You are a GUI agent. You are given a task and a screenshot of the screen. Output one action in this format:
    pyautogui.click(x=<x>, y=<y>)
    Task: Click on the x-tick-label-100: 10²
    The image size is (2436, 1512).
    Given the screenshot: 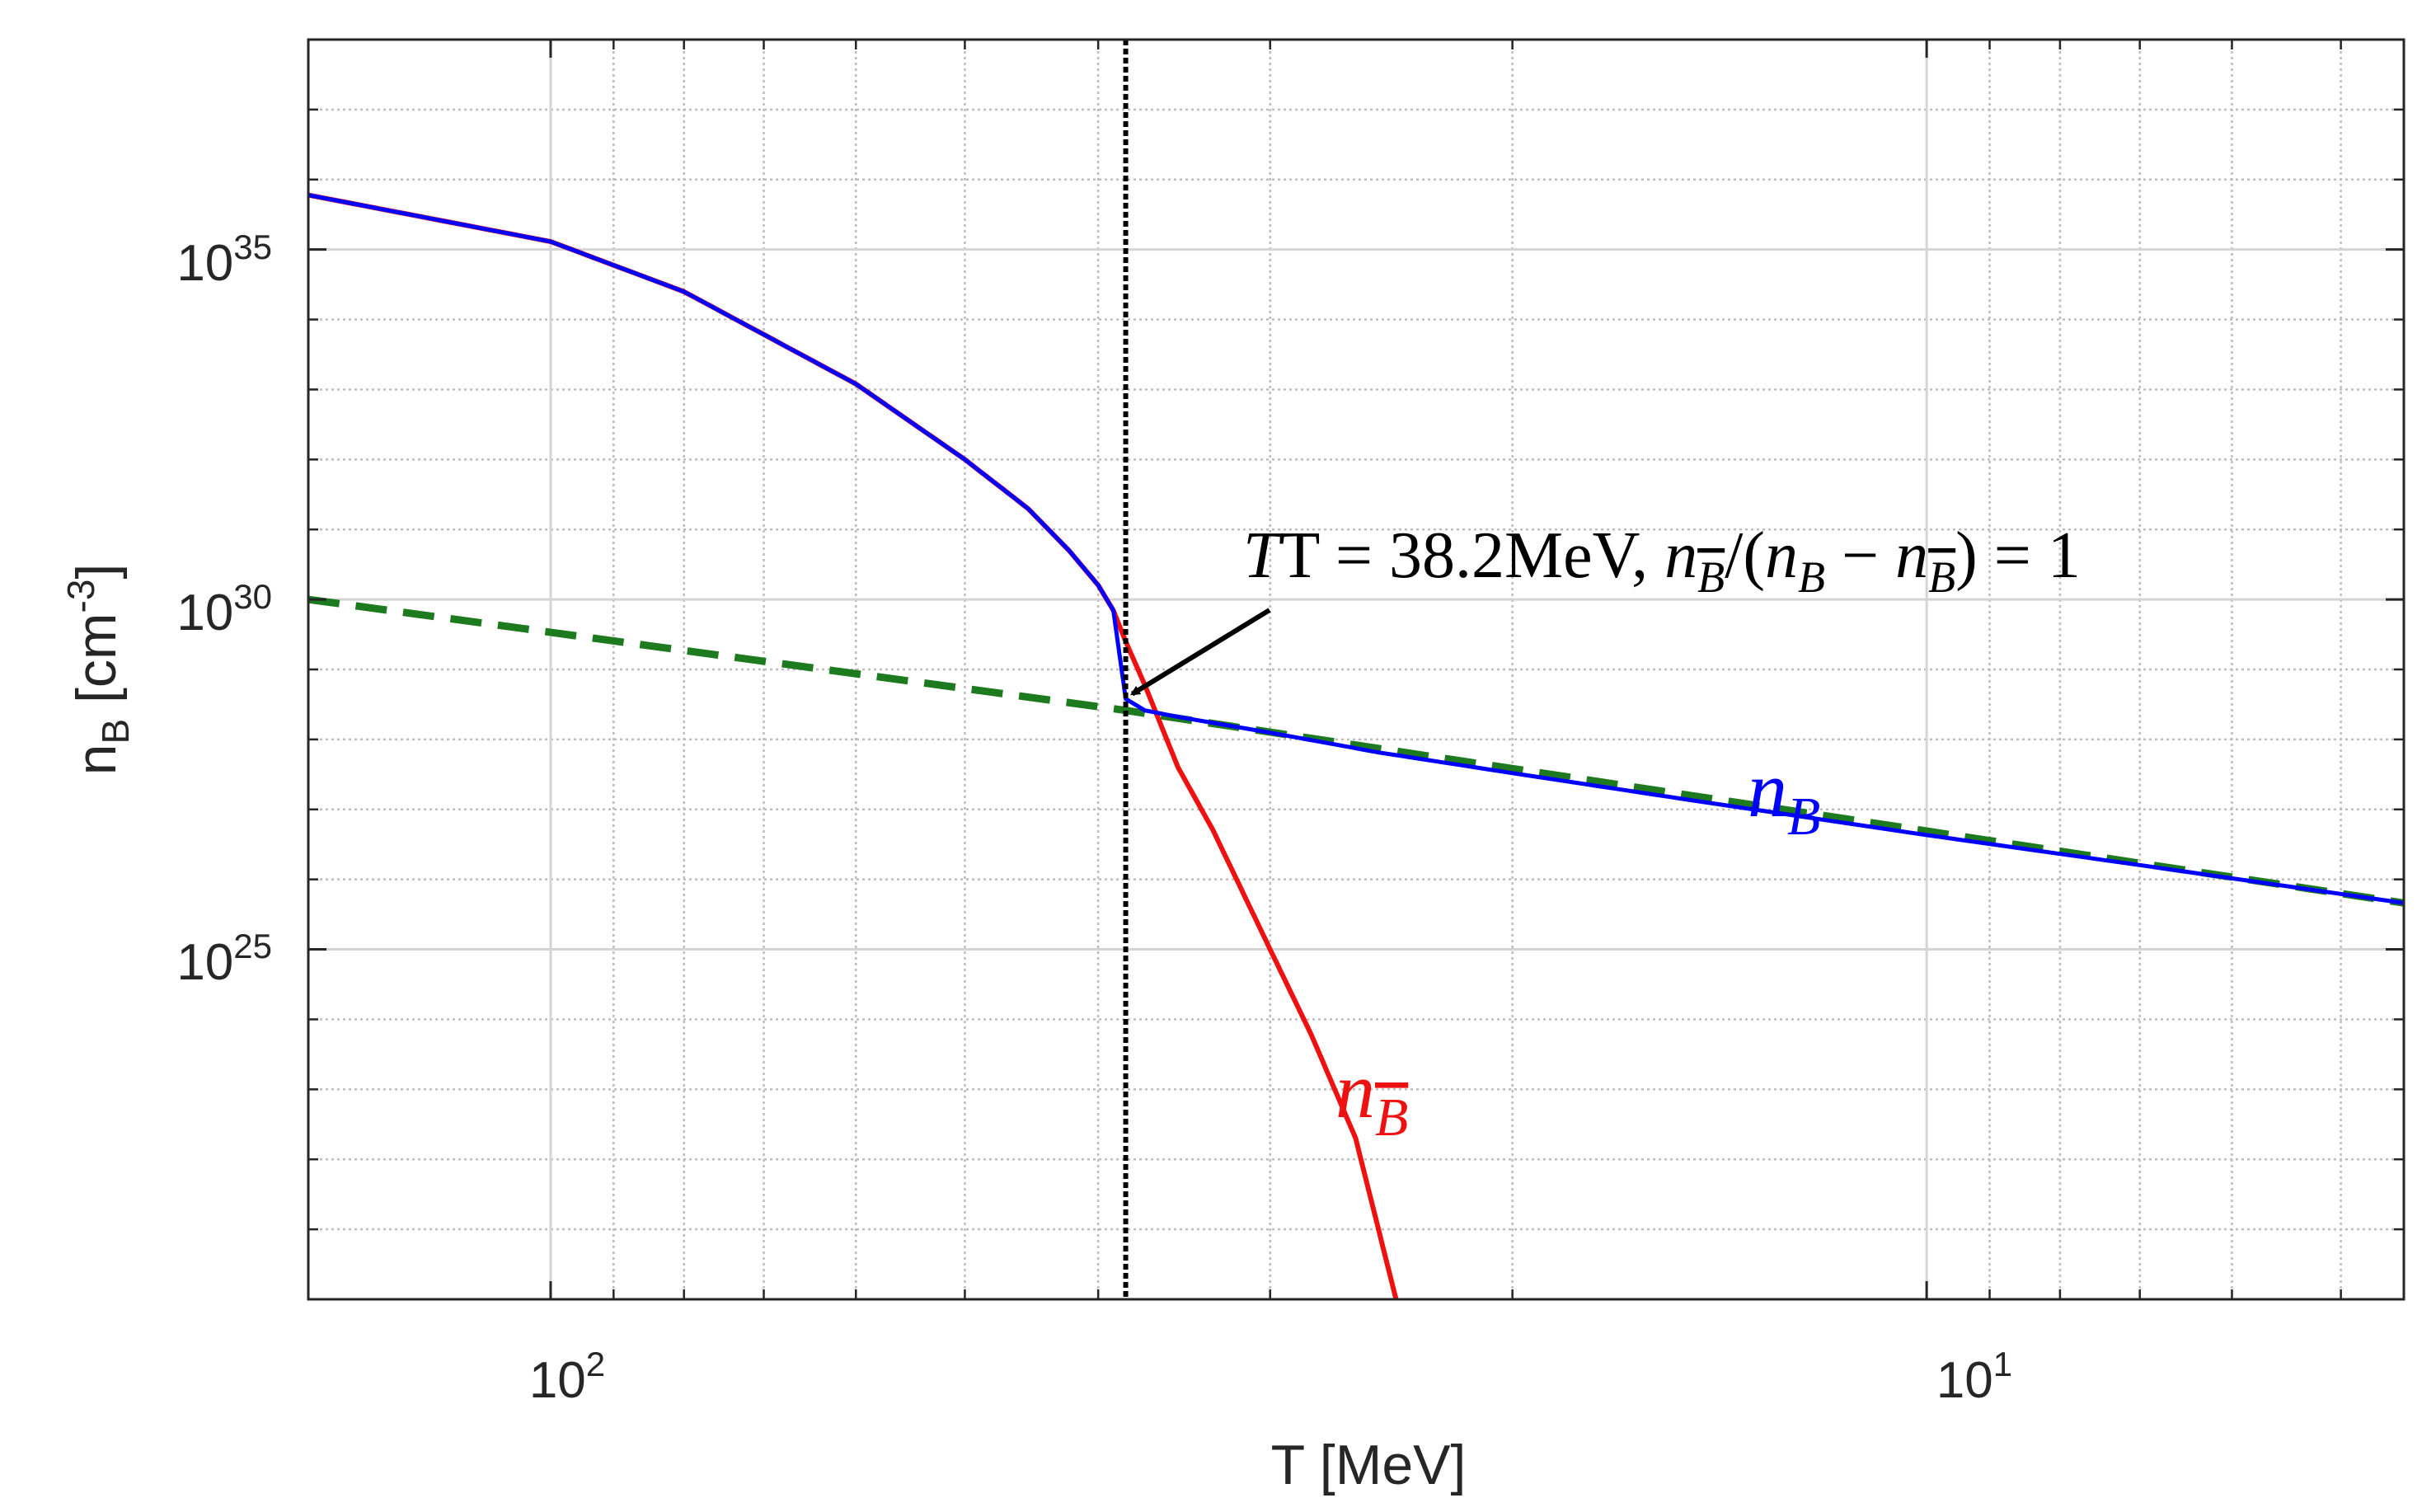 What is the action you would take?
    pyautogui.click(x=567, y=1377)
    